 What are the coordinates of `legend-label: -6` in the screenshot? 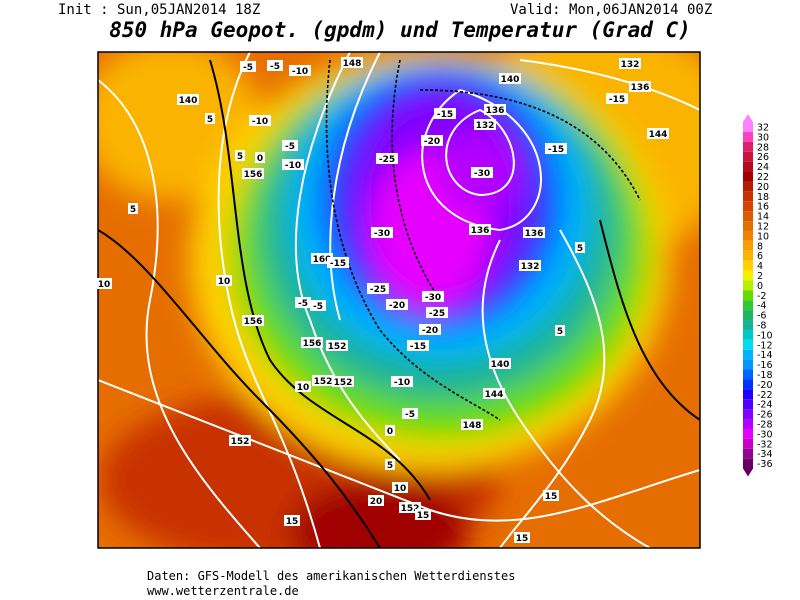 It's located at (761, 316).